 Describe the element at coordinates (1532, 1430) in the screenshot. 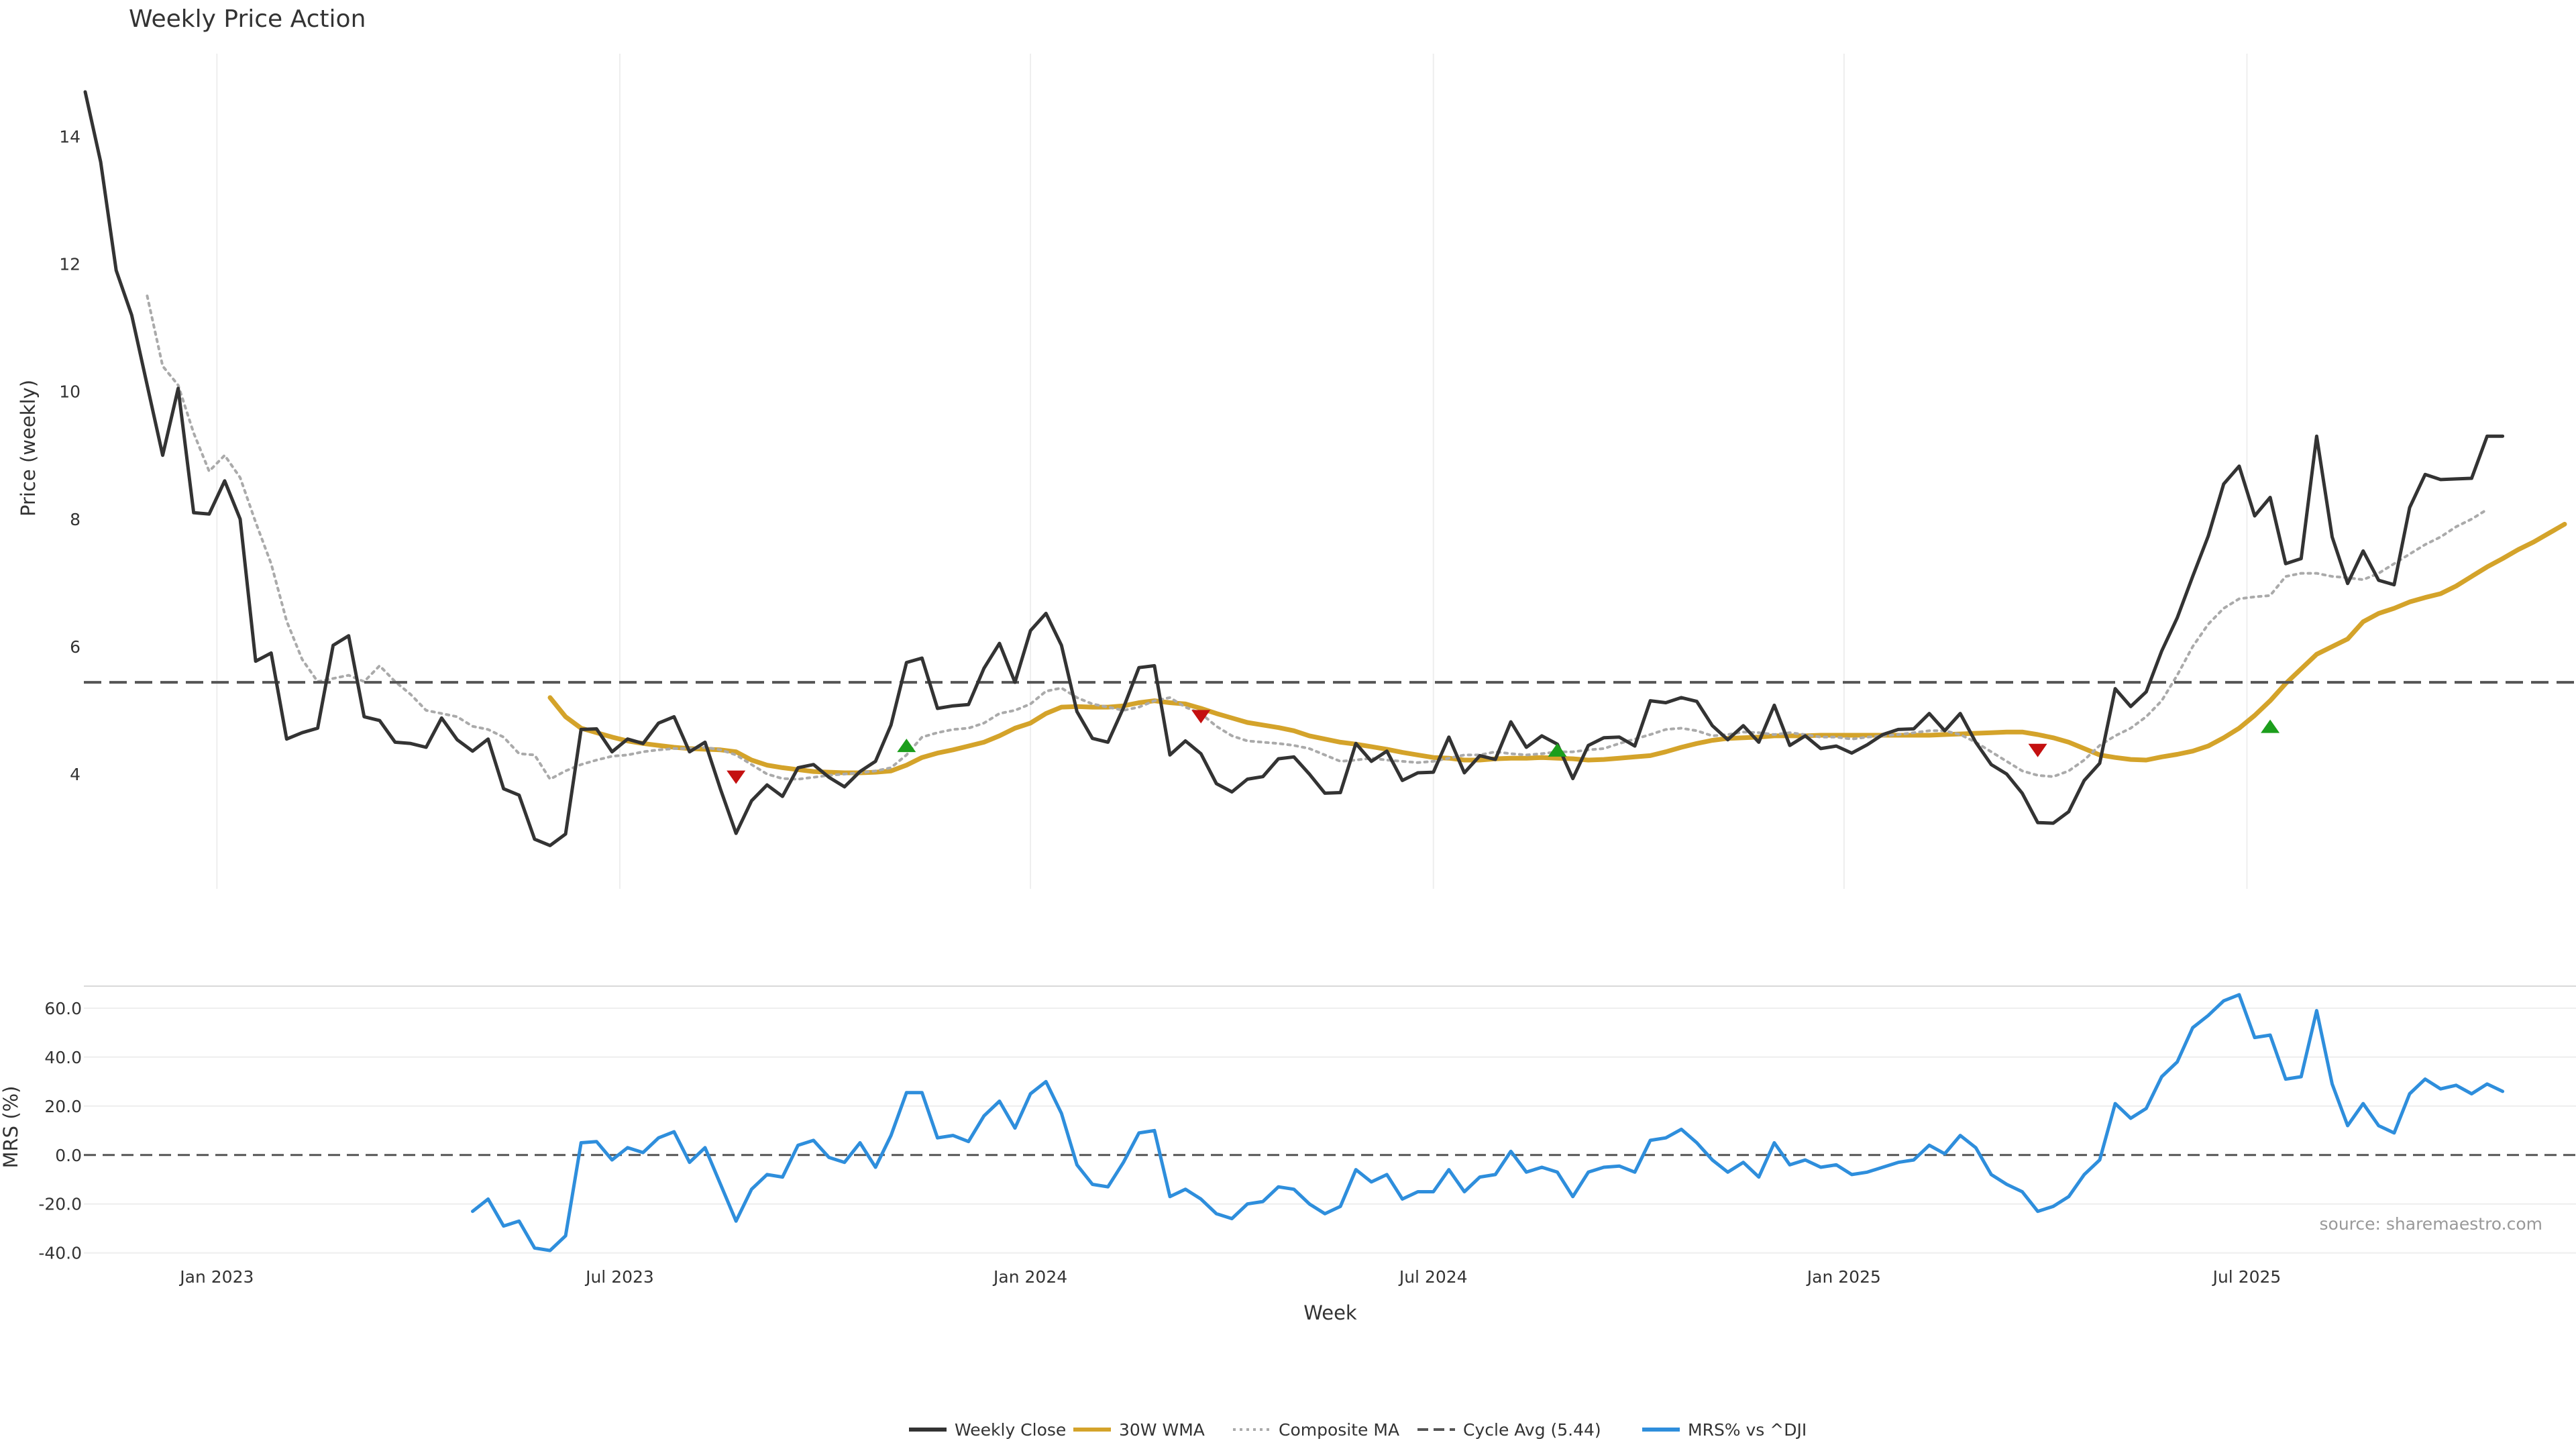

I see `legend-label-cycle-avg-5-44: Cycle Avg (5.44)` at that location.